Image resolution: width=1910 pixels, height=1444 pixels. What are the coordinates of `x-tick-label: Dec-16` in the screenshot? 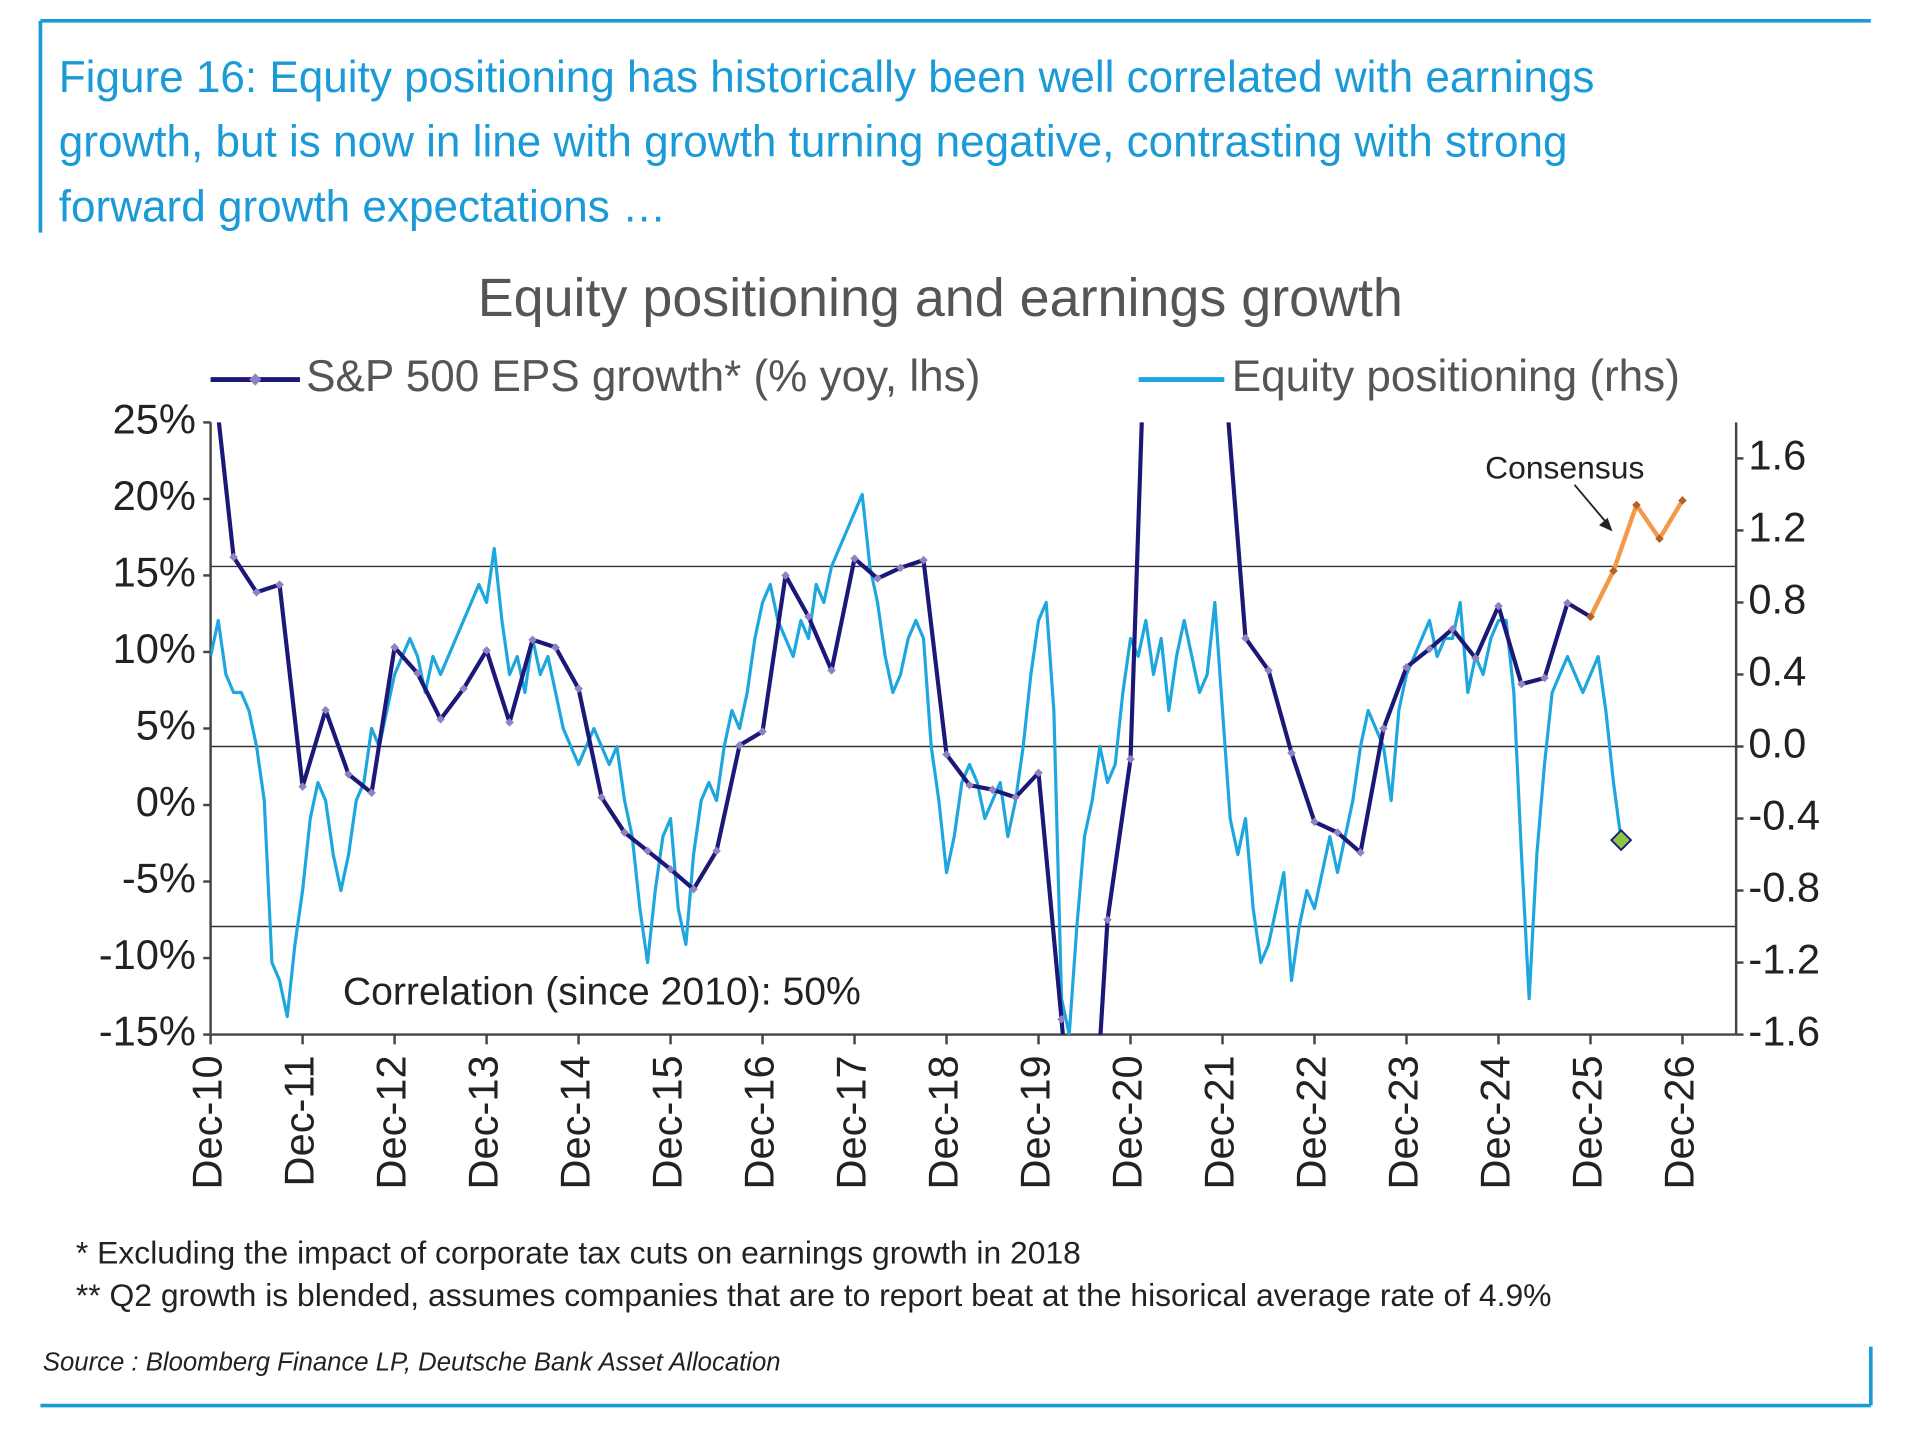 It's located at (759, 1122).